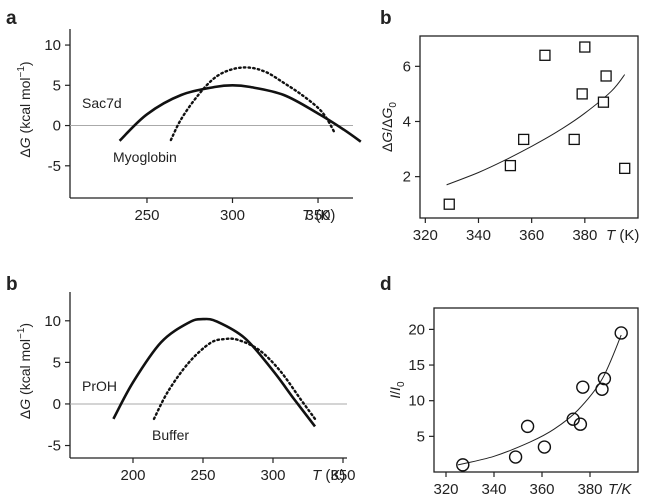  Describe the element at coordinates (11, 18) in the screenshot. I see `panel-label: a` at that location.